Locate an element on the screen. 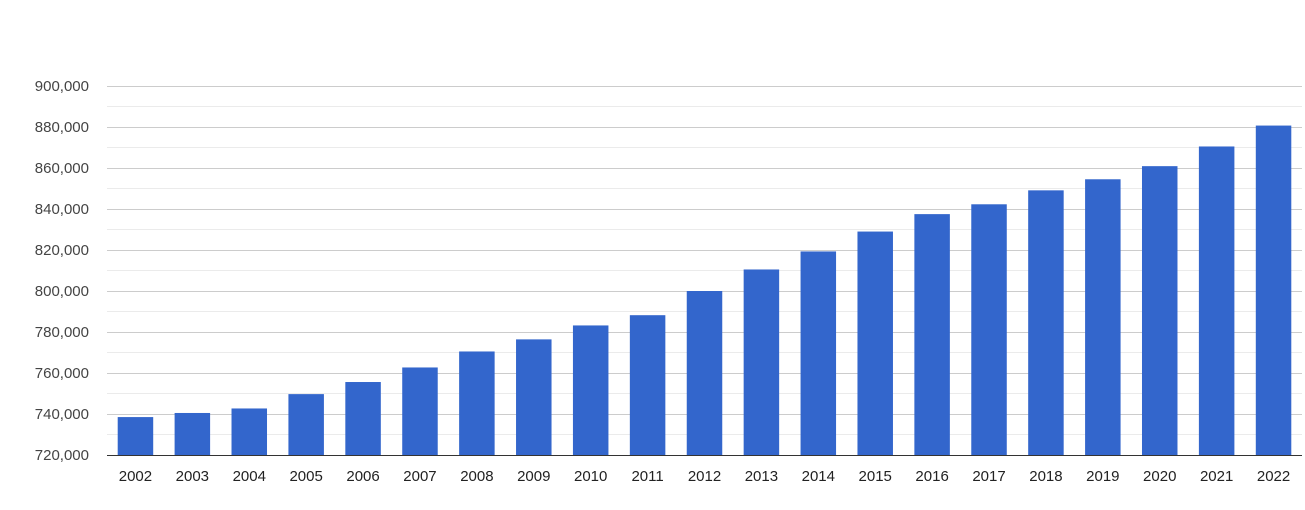 The width and height of the screenshot is (1305, 510). y-tick-label: 740,000 is located at coordinates (62, 414).